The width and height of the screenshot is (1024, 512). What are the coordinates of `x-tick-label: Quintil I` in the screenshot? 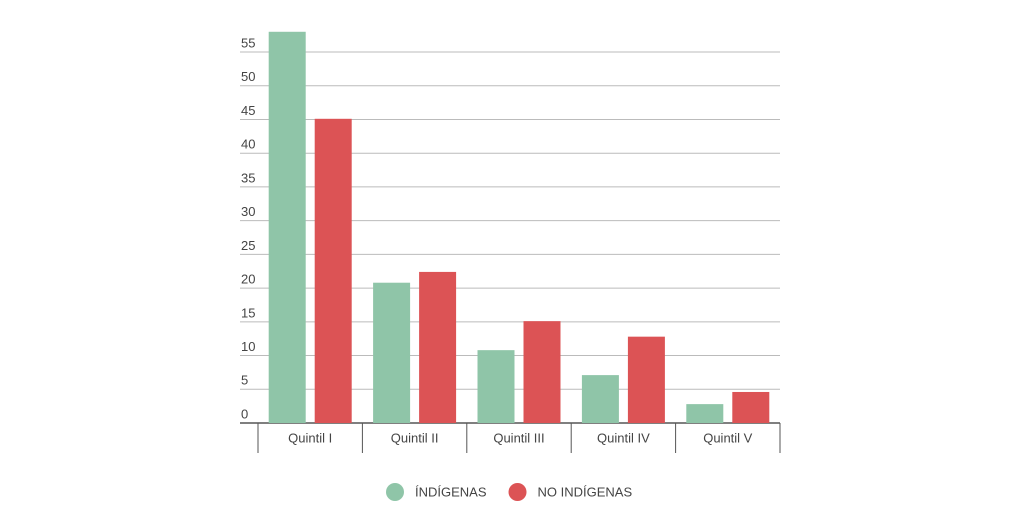 It's located at (310, 437).